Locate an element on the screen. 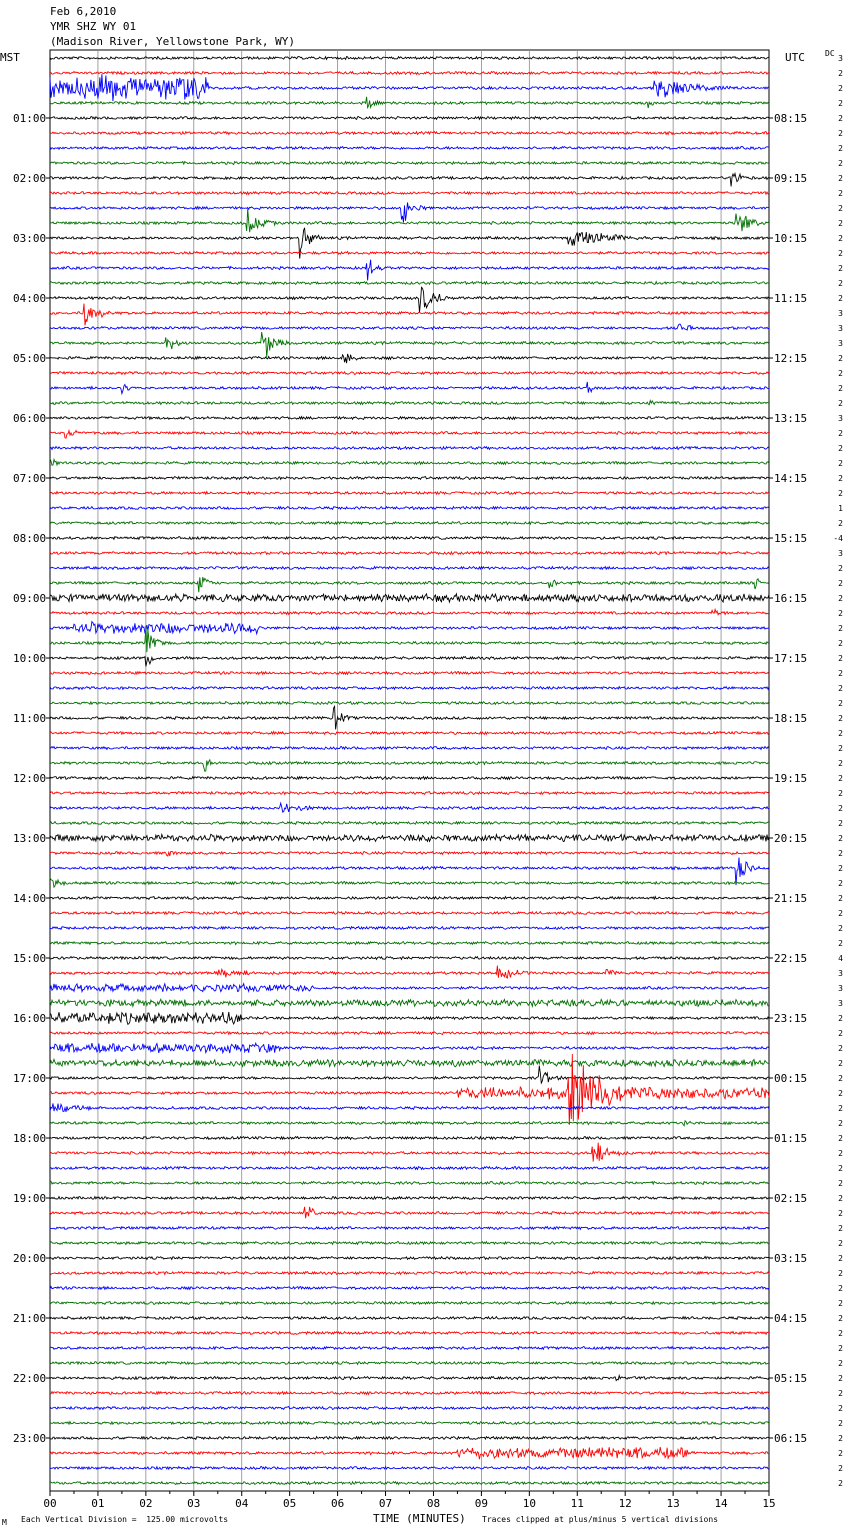 The height and width of the screenshot is (1534, 850). dc-offset-value: 1 is located at coordinates (840, 508).